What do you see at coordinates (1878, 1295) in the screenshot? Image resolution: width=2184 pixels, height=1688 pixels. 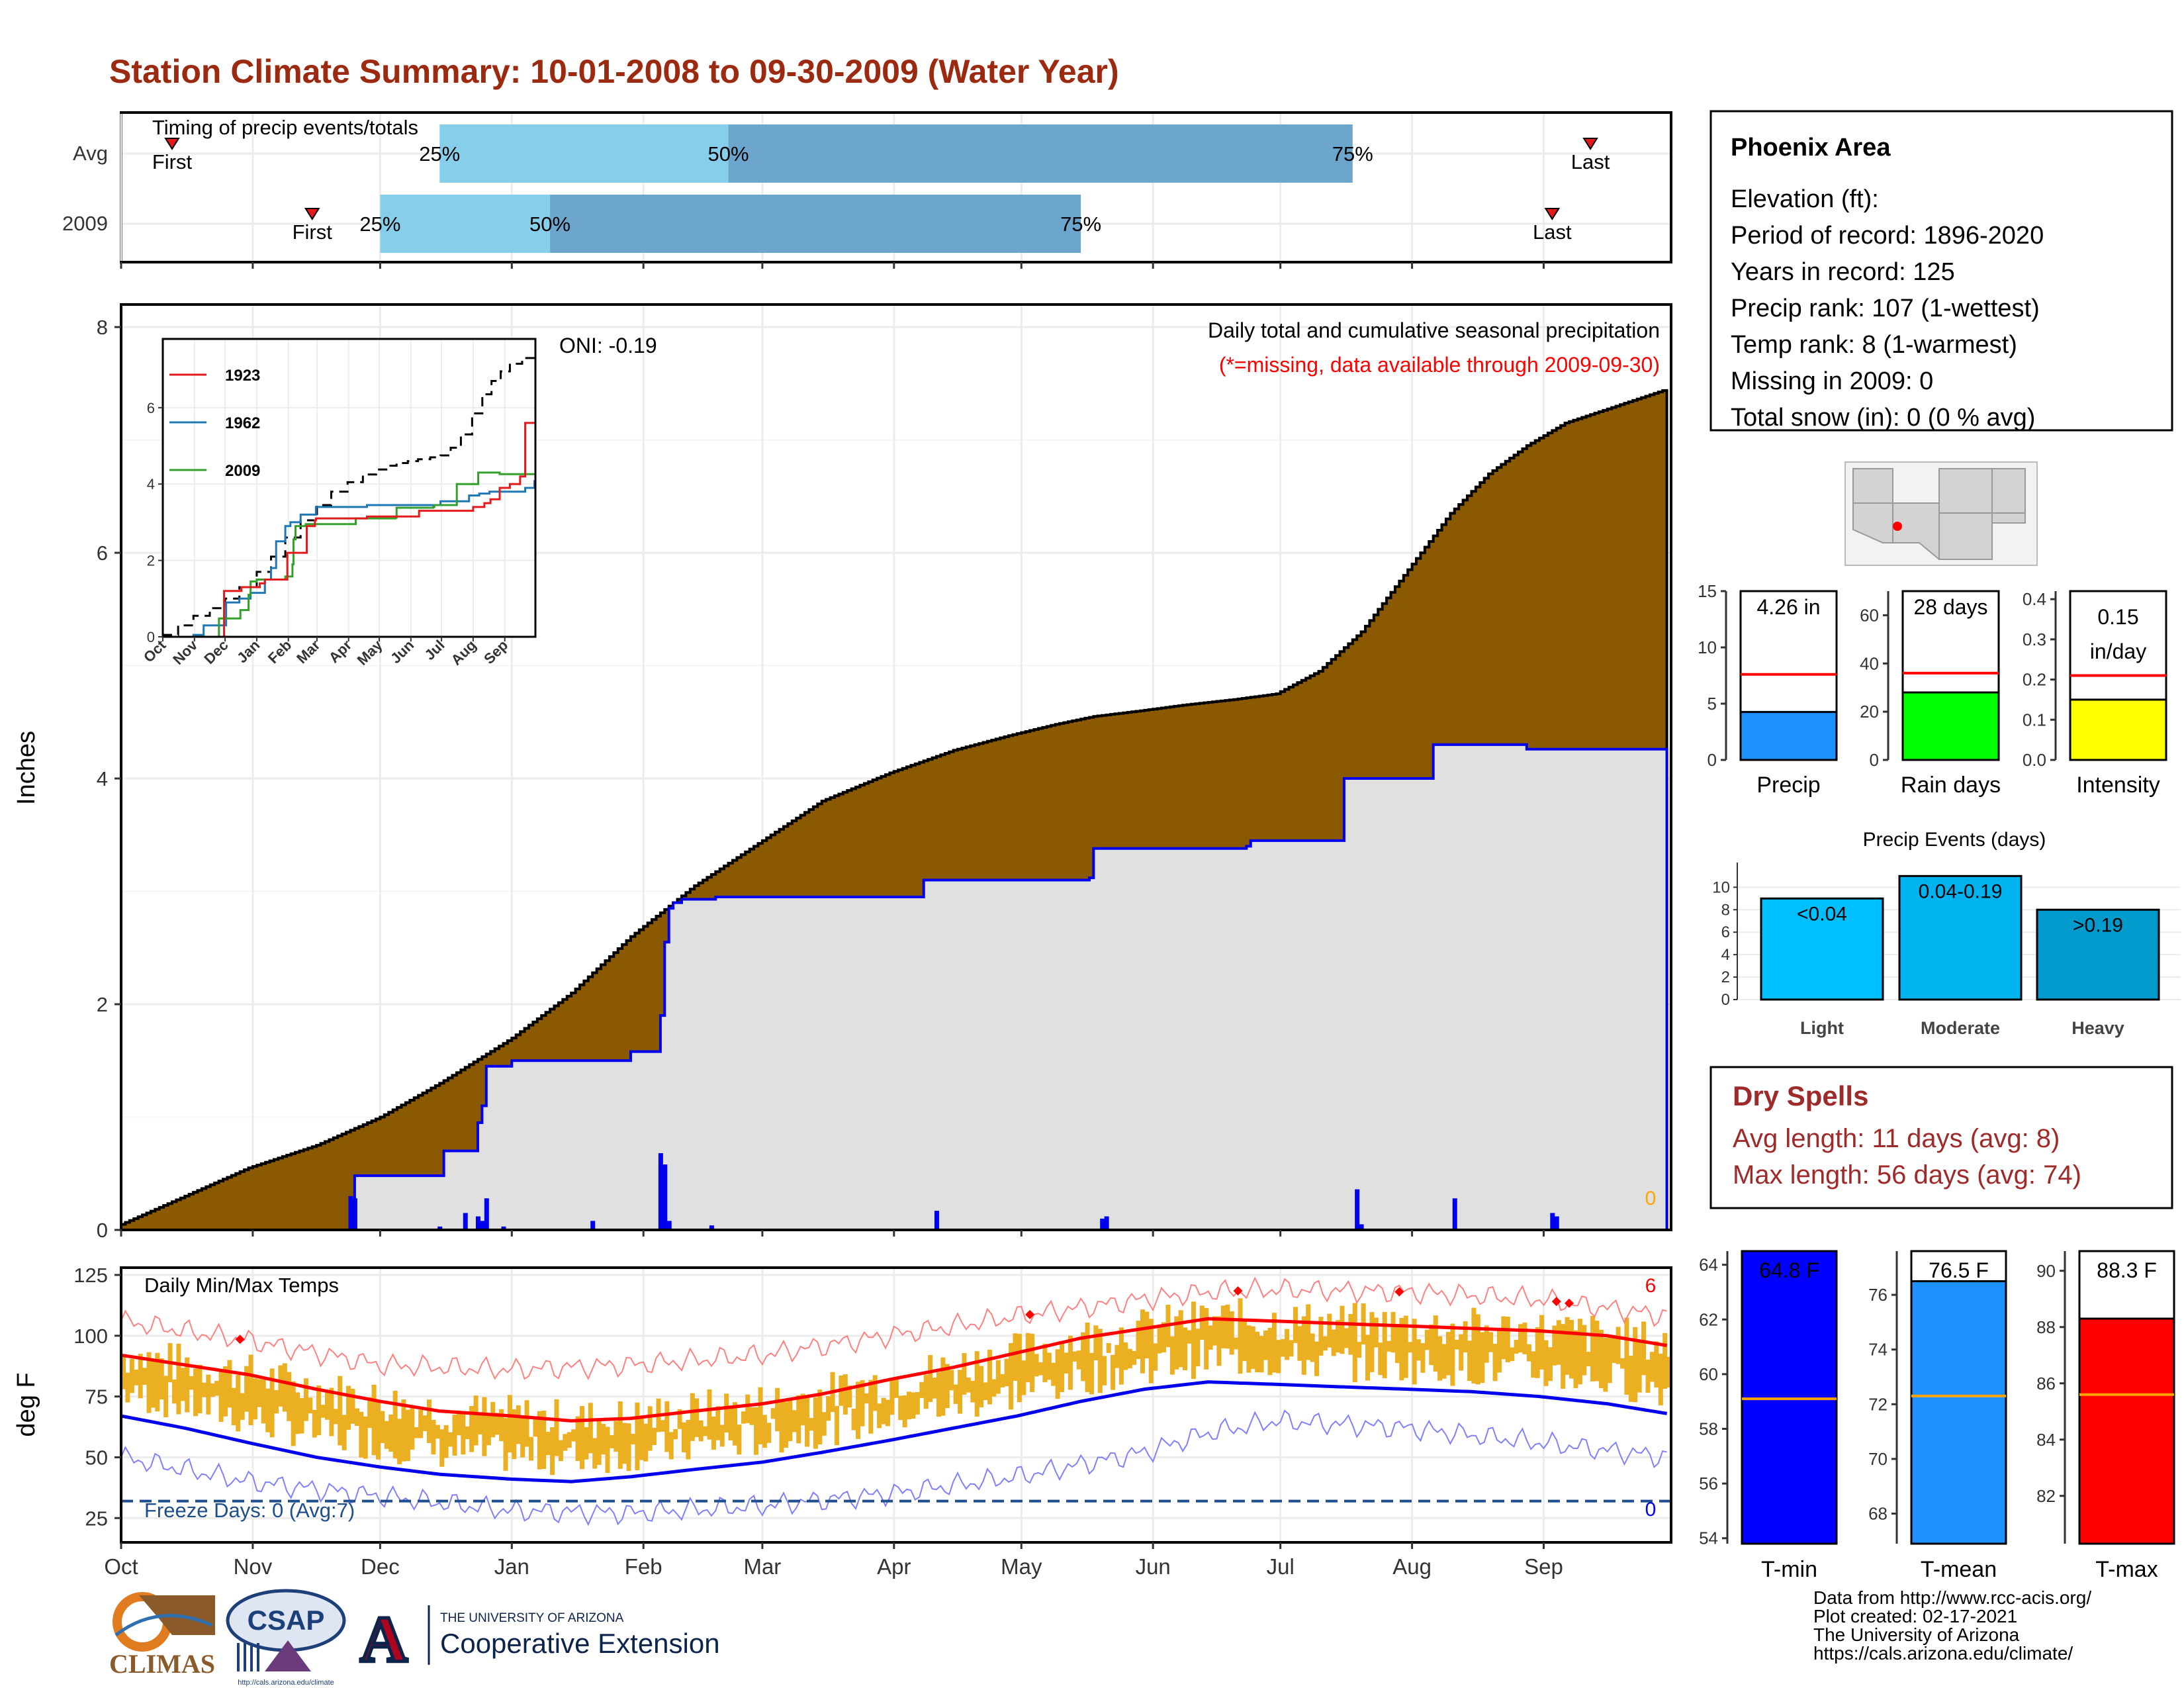 I see `temp-bar-tick-label: 76` at bounding box center [1878, 1295].